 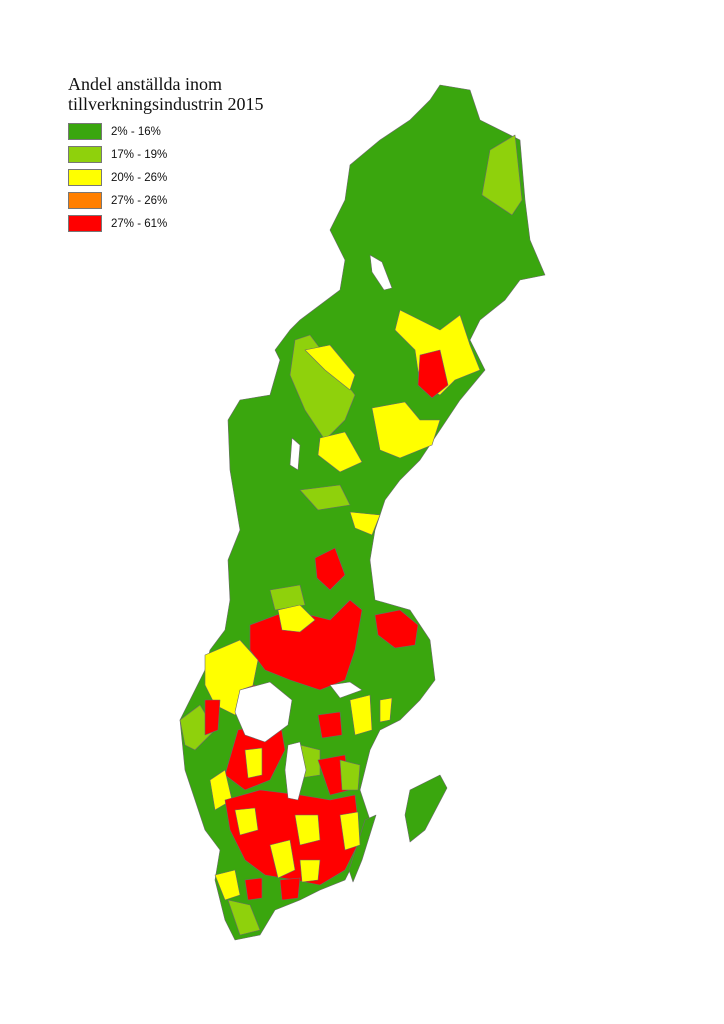 What do you see at coordinates (166, 104) in the screenshot?
I see `legend-title-line-2: tillverkningsindustrin 2015` at bounding box center [166, 104].